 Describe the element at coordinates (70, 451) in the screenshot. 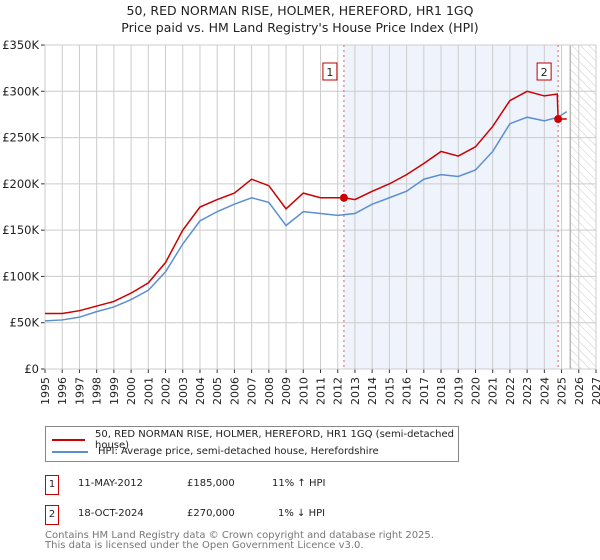

I see `legend-blue-line` at that location.